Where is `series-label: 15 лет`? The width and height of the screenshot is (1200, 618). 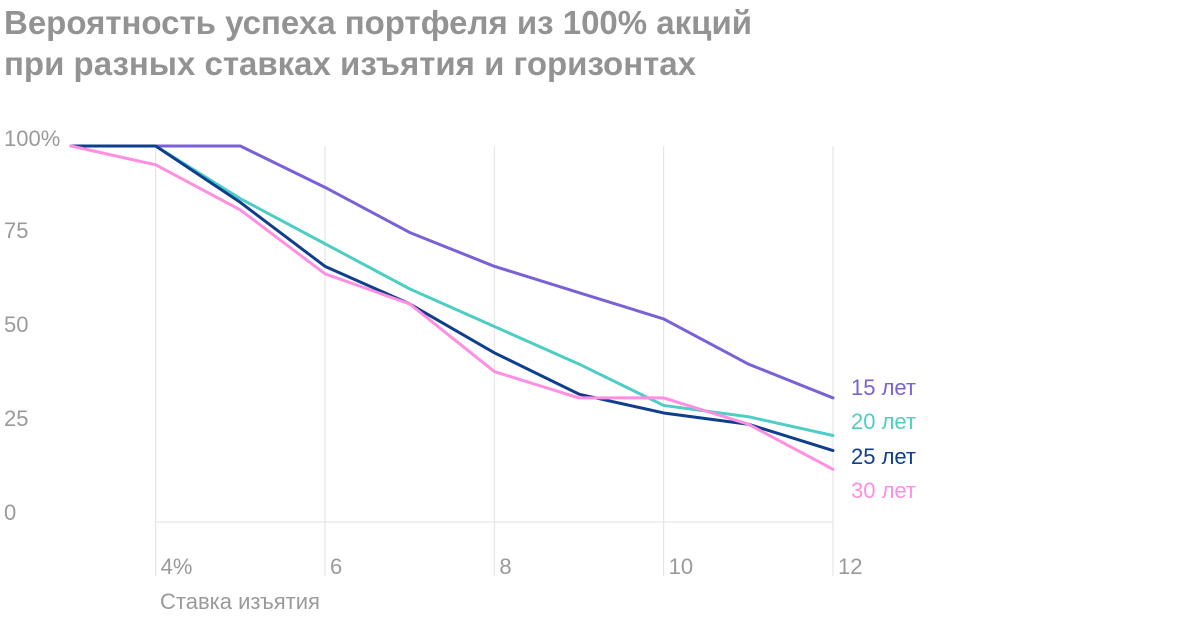 series-label: 15 лет is located at coordinates (883, 387).